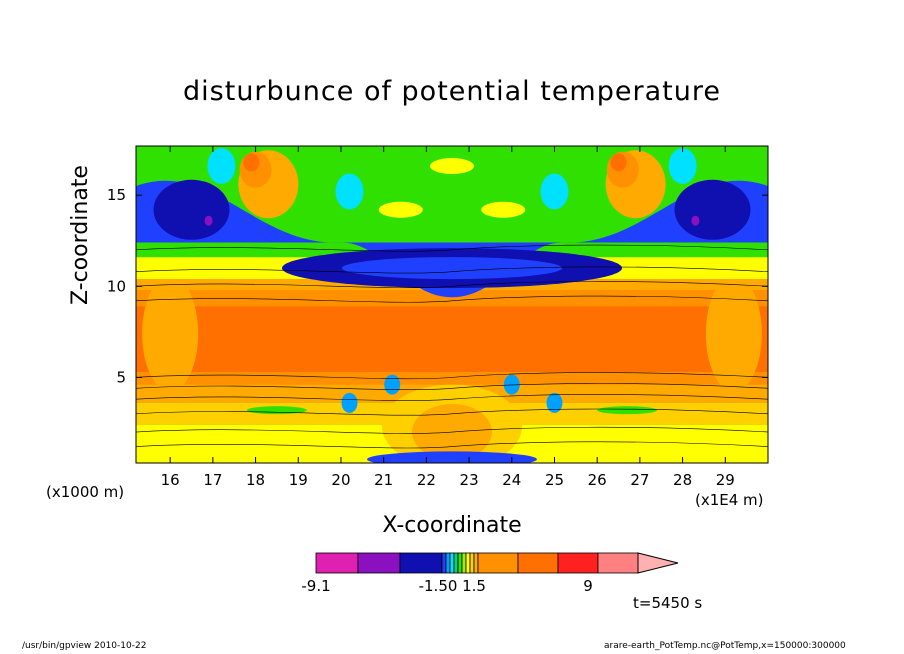 The width and height of the screenshot is (904, 654). Describe the element at coordinates (474, 586) in the screenshot. I see `colorbar-label: 1.5` at that location.